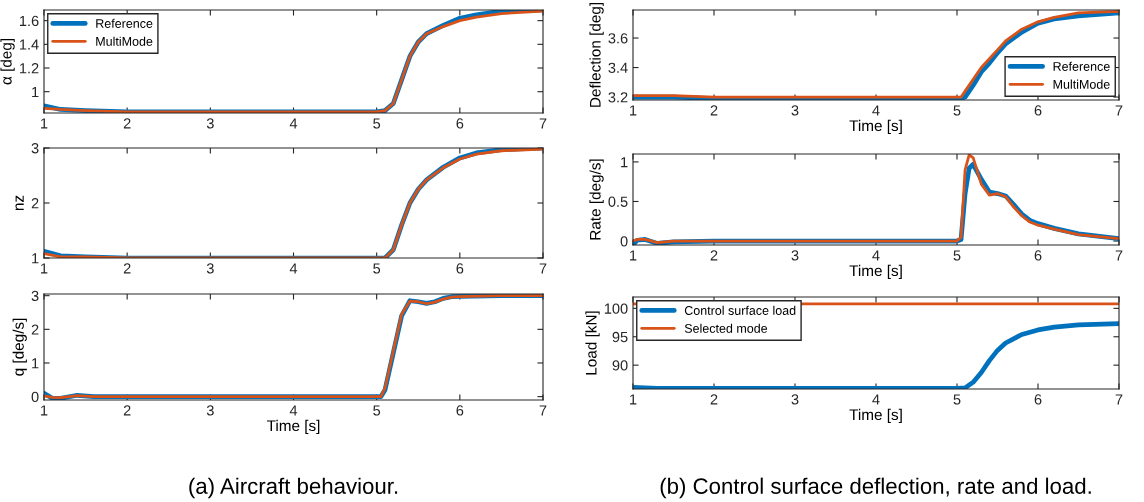 This screenshot has width=1144, height=502. I want to click on y-tick-label: 100, so click(616, 308).